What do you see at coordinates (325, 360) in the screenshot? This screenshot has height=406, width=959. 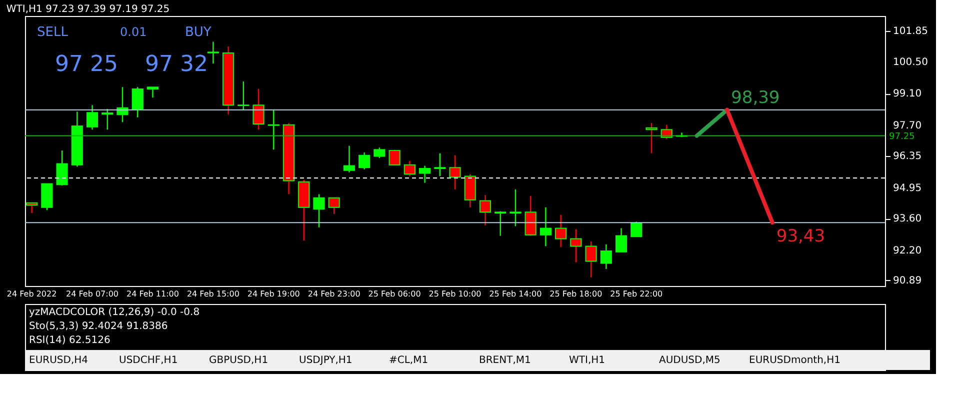 I see `text: USDJPY,H1` at bounding box center [325, 360].